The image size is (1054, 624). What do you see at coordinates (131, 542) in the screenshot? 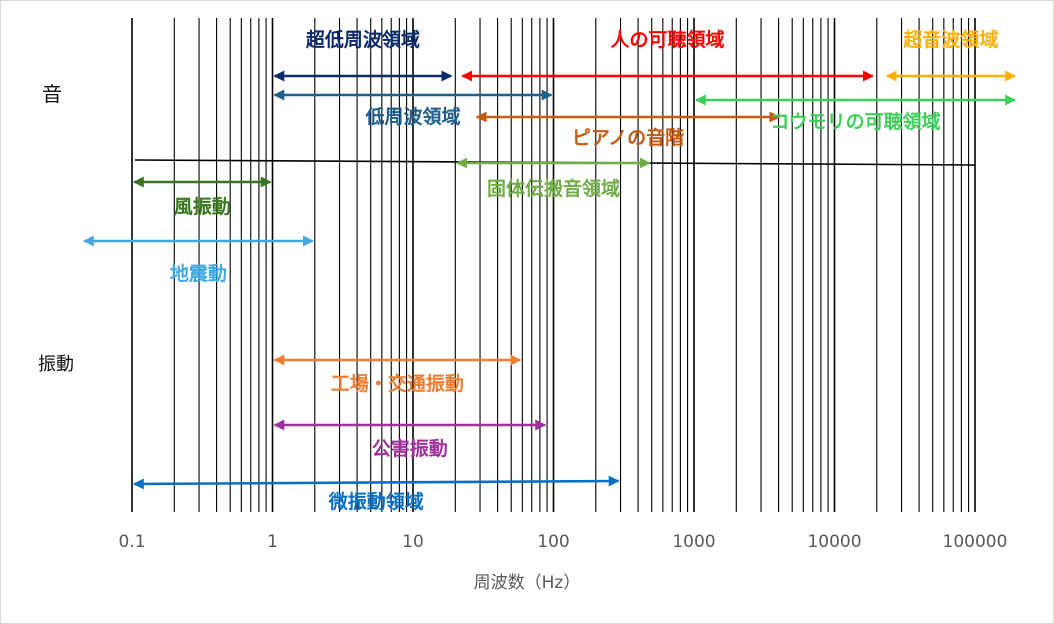
I see `x-tick-label: 0.1` at bounding box center [131, 542].